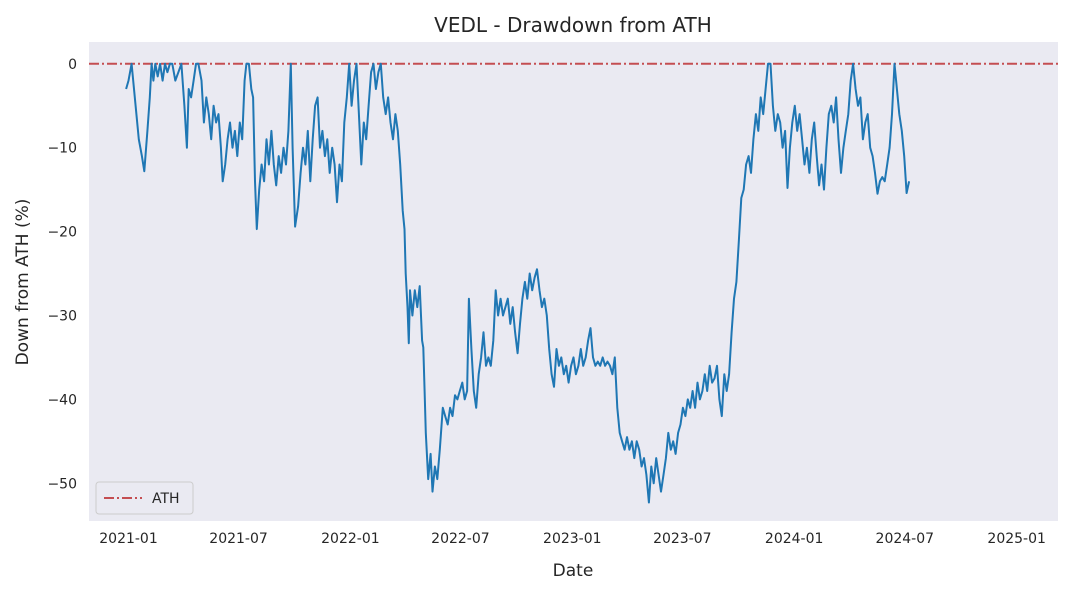  Describe the element at coordinates (72, 65) in the screenshot. I see `y-tick-label: 0` at that location.